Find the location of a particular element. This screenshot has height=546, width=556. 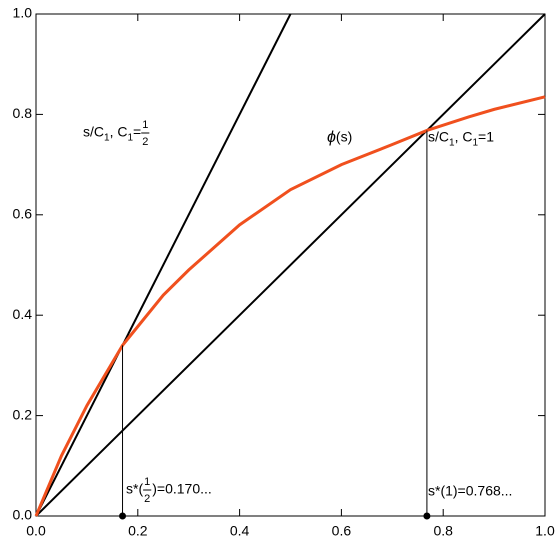

annotation-text: ϕ is located at coordinates (331, 137).